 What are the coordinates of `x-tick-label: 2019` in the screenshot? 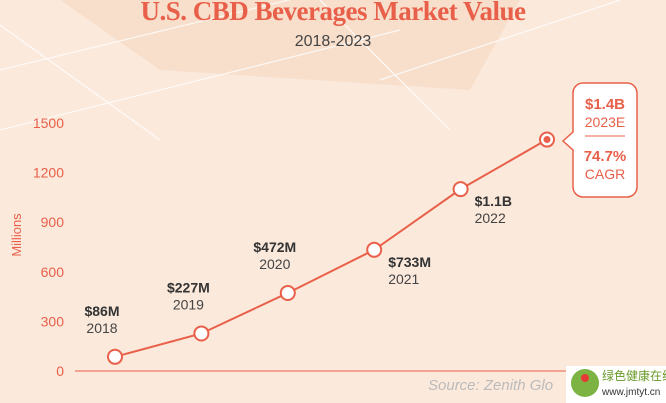 It's located at (188, 304).